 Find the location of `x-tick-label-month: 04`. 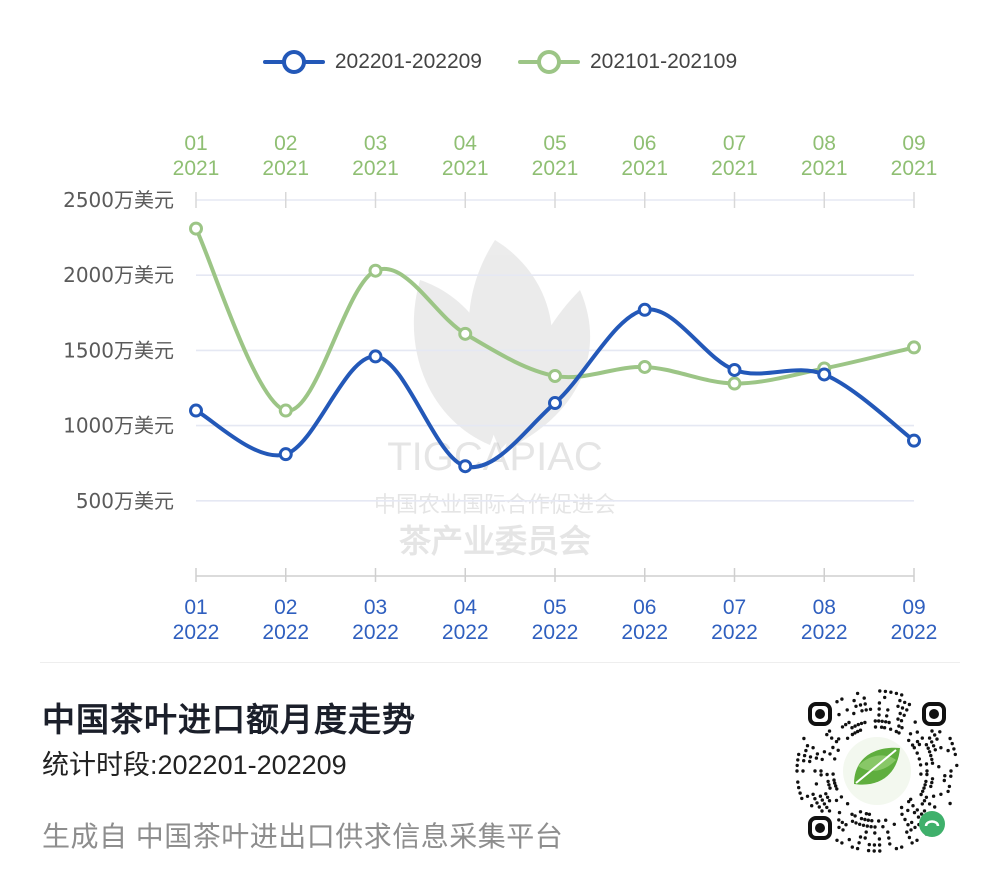

x-tick-label-month: 04 is located at coordinates (466, 607).